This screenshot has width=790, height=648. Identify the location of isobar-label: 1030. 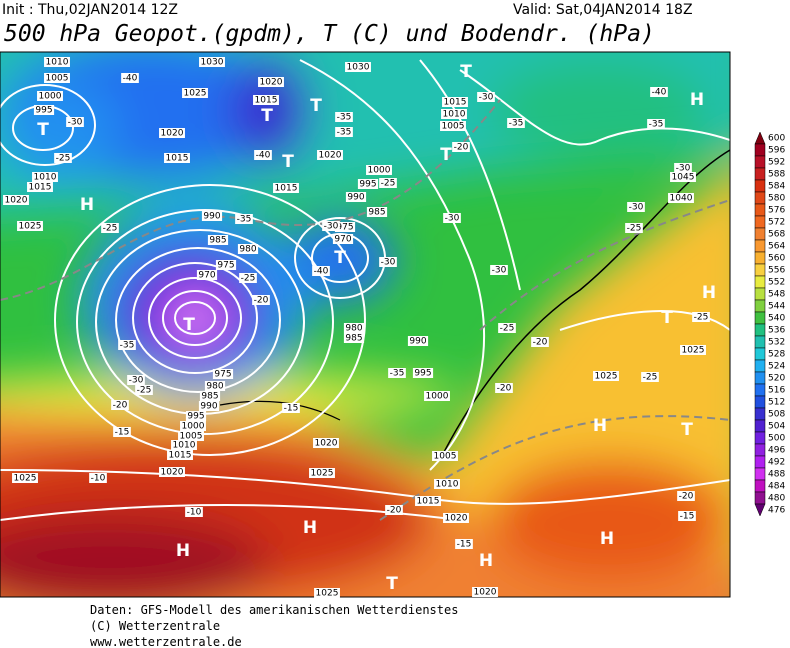
(358, 68).